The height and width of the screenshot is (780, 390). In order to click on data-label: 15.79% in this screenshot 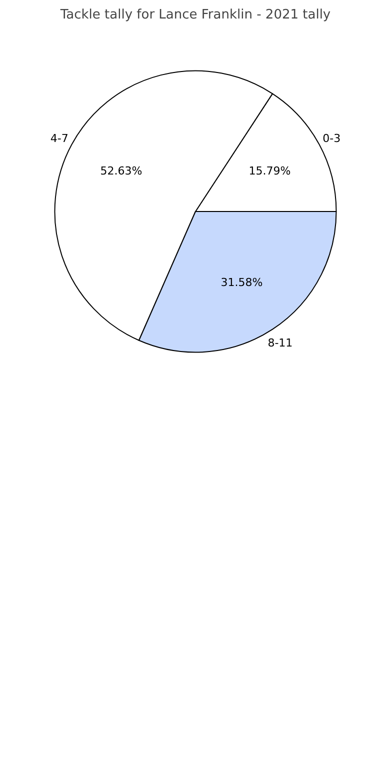, I will do `click(269, 171)`.